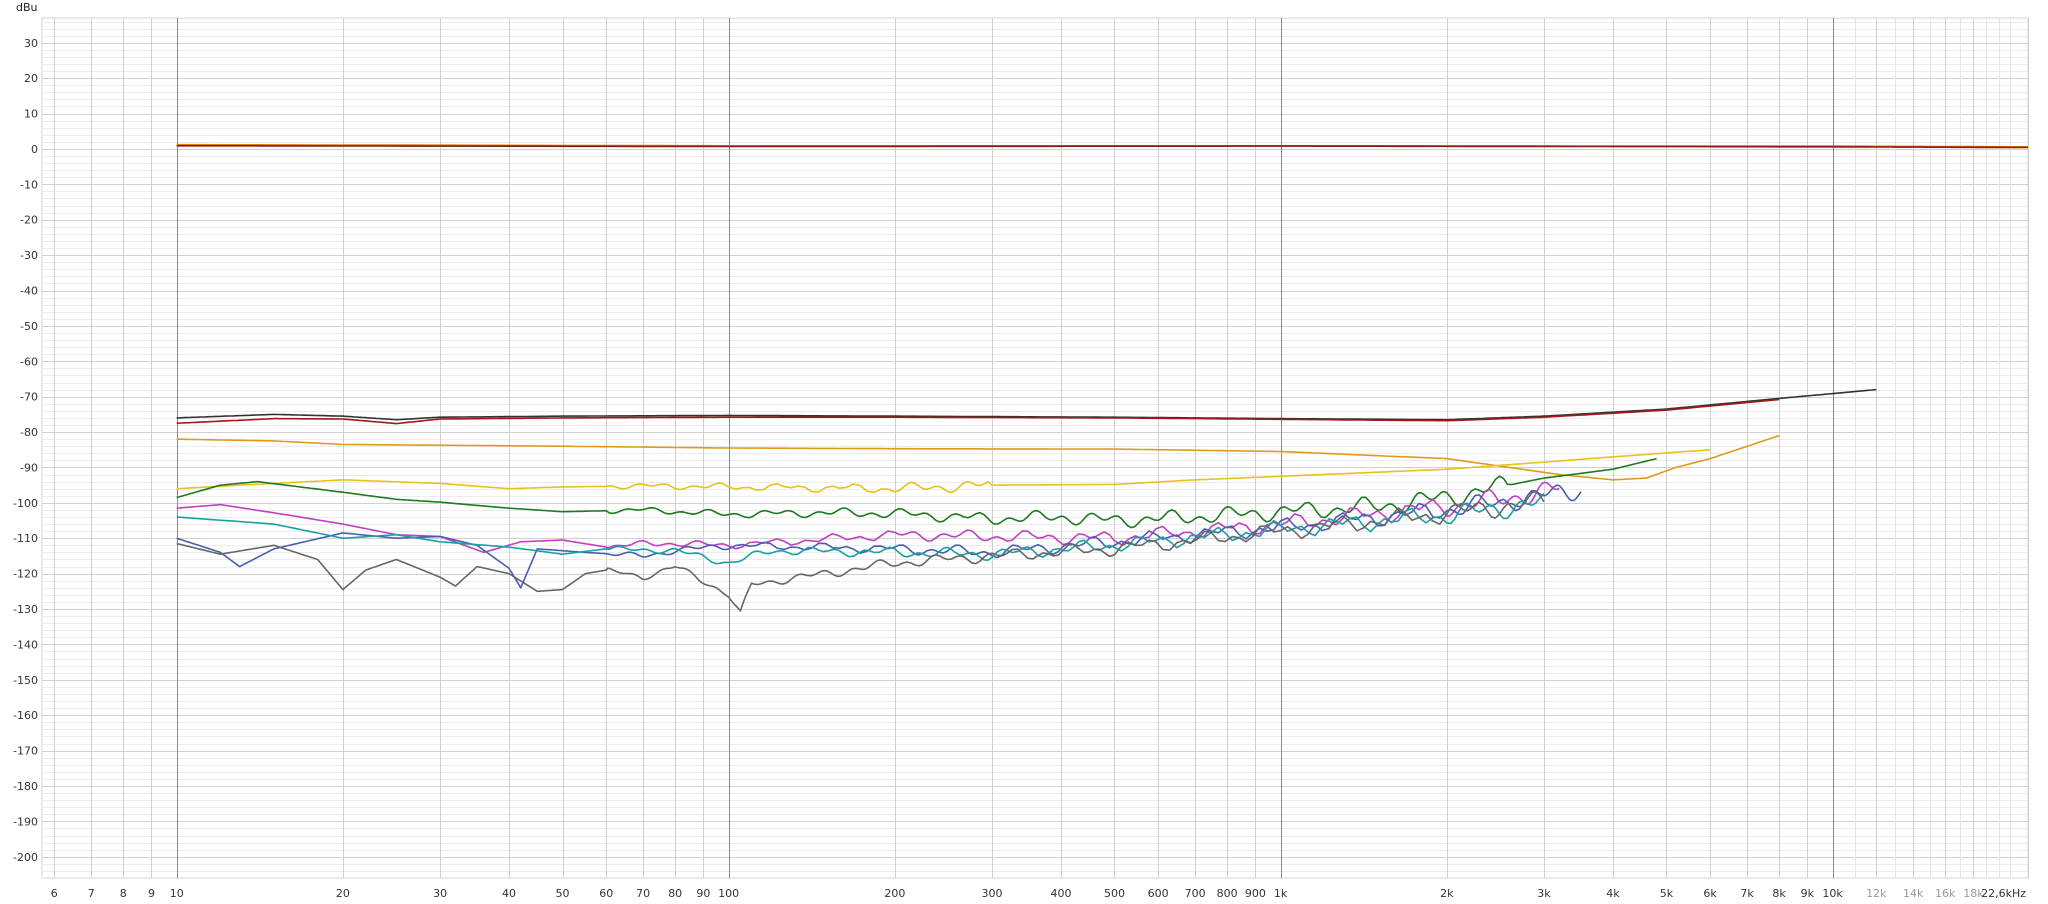 Image resolution: width=2048 pixels, height=904 pixels. Describe the element at coordinates (25, 609) in the screenshot. I see `y-tick-label: -130` at that location.